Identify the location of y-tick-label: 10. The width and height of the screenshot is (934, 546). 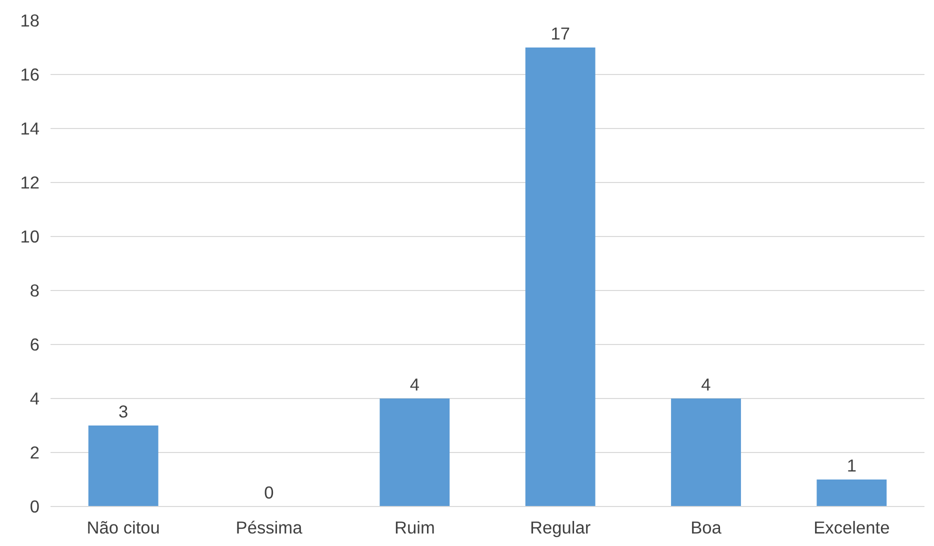
(30, 236).